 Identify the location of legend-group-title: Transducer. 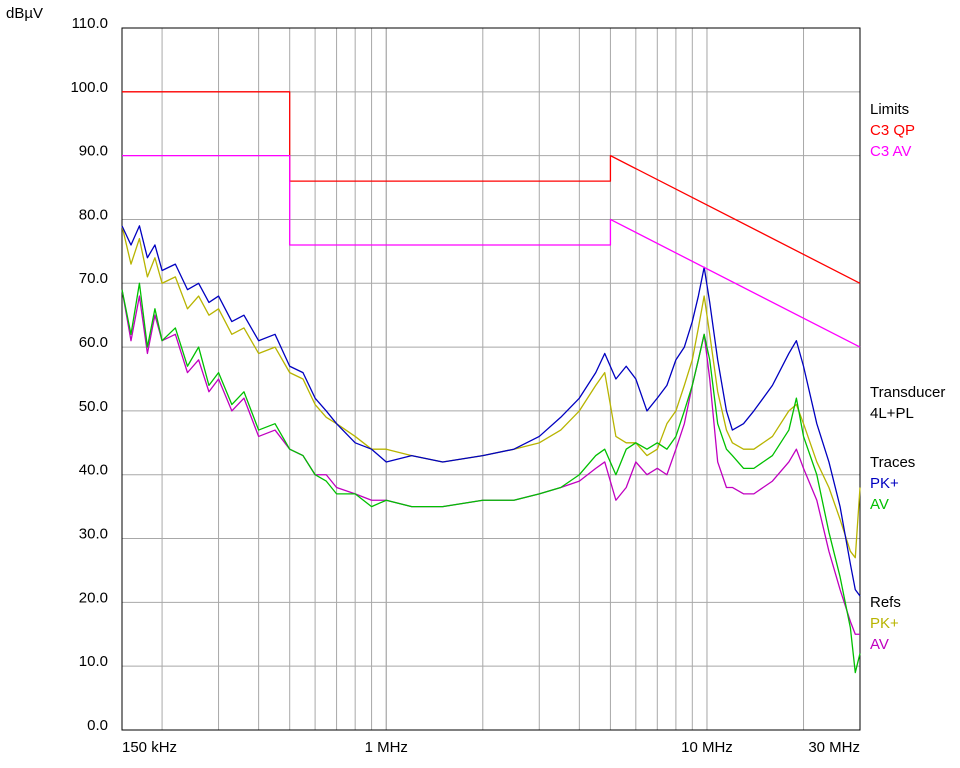
(907, 392).